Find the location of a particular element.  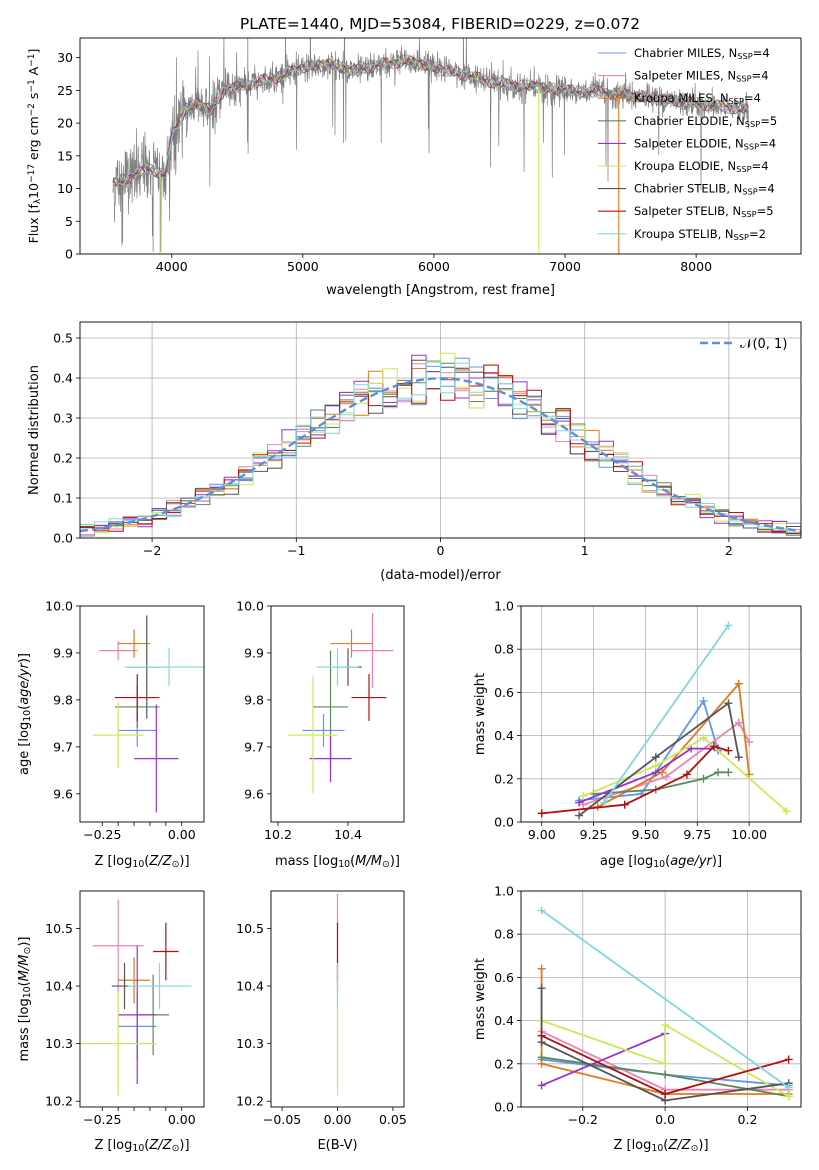

legend-entry: Salpeter STELIB, NSSP=5 is located at coordinates (704, 211).